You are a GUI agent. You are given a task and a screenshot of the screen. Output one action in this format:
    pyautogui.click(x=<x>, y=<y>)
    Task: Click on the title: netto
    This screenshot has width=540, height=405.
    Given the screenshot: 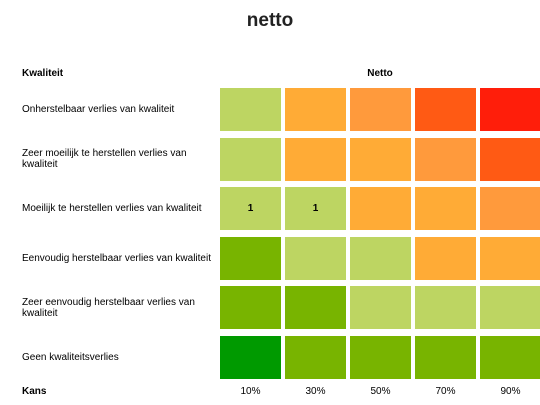 What is the action you would take?
    pyautogui.click(x=270, y=20)
    